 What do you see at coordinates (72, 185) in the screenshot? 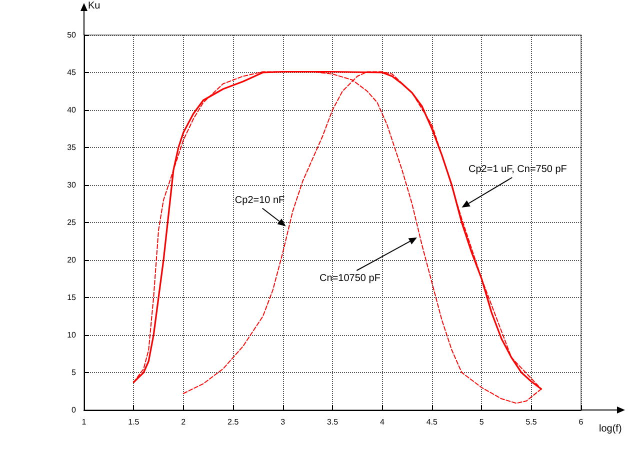
I see `y-tick-label: 30` at bounding box center [72, 185].